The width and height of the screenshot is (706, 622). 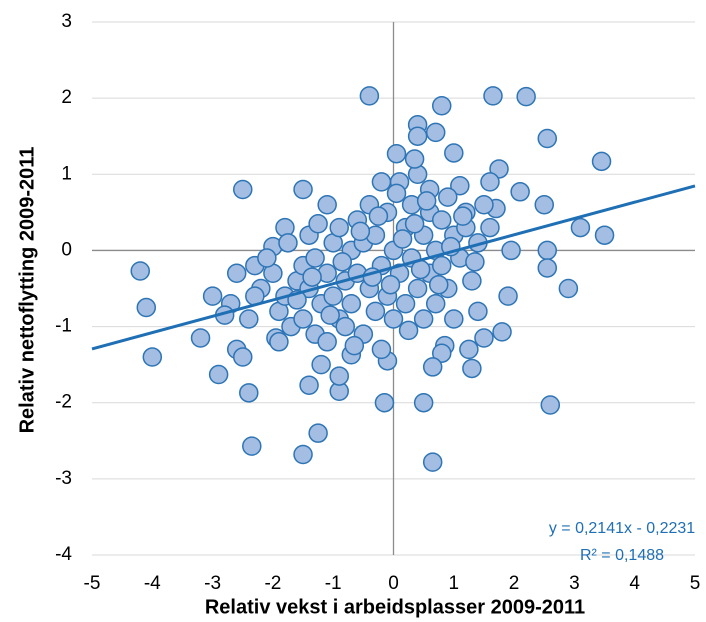 What do you see at coordinates (393, 583) in the screenshot?
I see `x-tick-label: 0` at bounding box center [393, 583].